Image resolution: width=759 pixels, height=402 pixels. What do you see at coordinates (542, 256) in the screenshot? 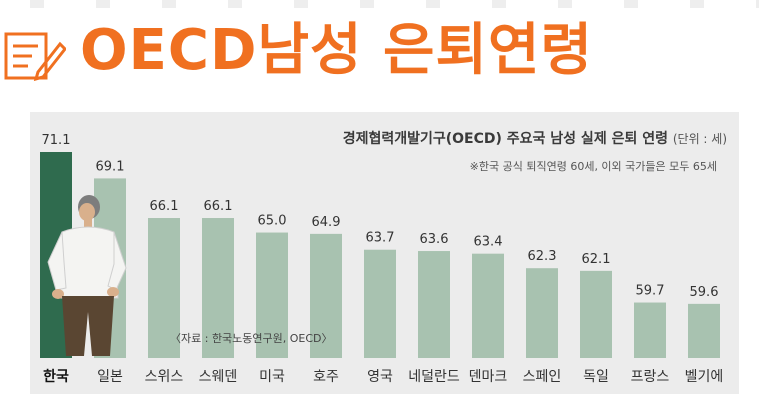
I see `bar-value-label: 62.3` at bounding box center [542, 256].